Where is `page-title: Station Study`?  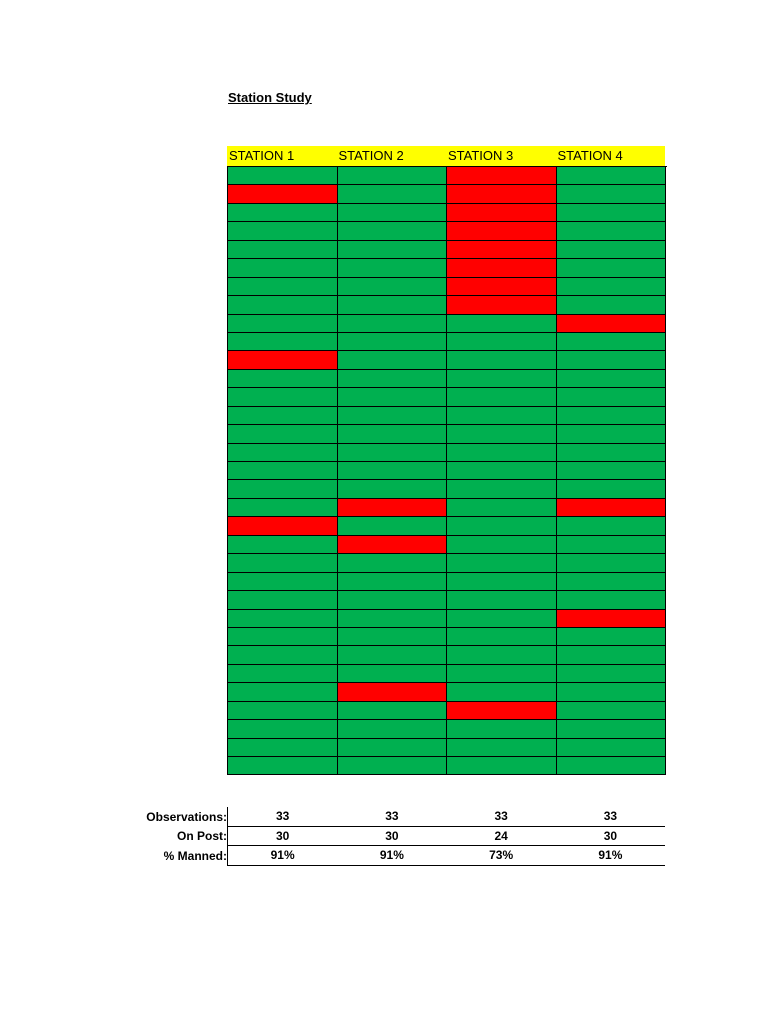
page-title: Station Study is located at coordinates (270, 97).